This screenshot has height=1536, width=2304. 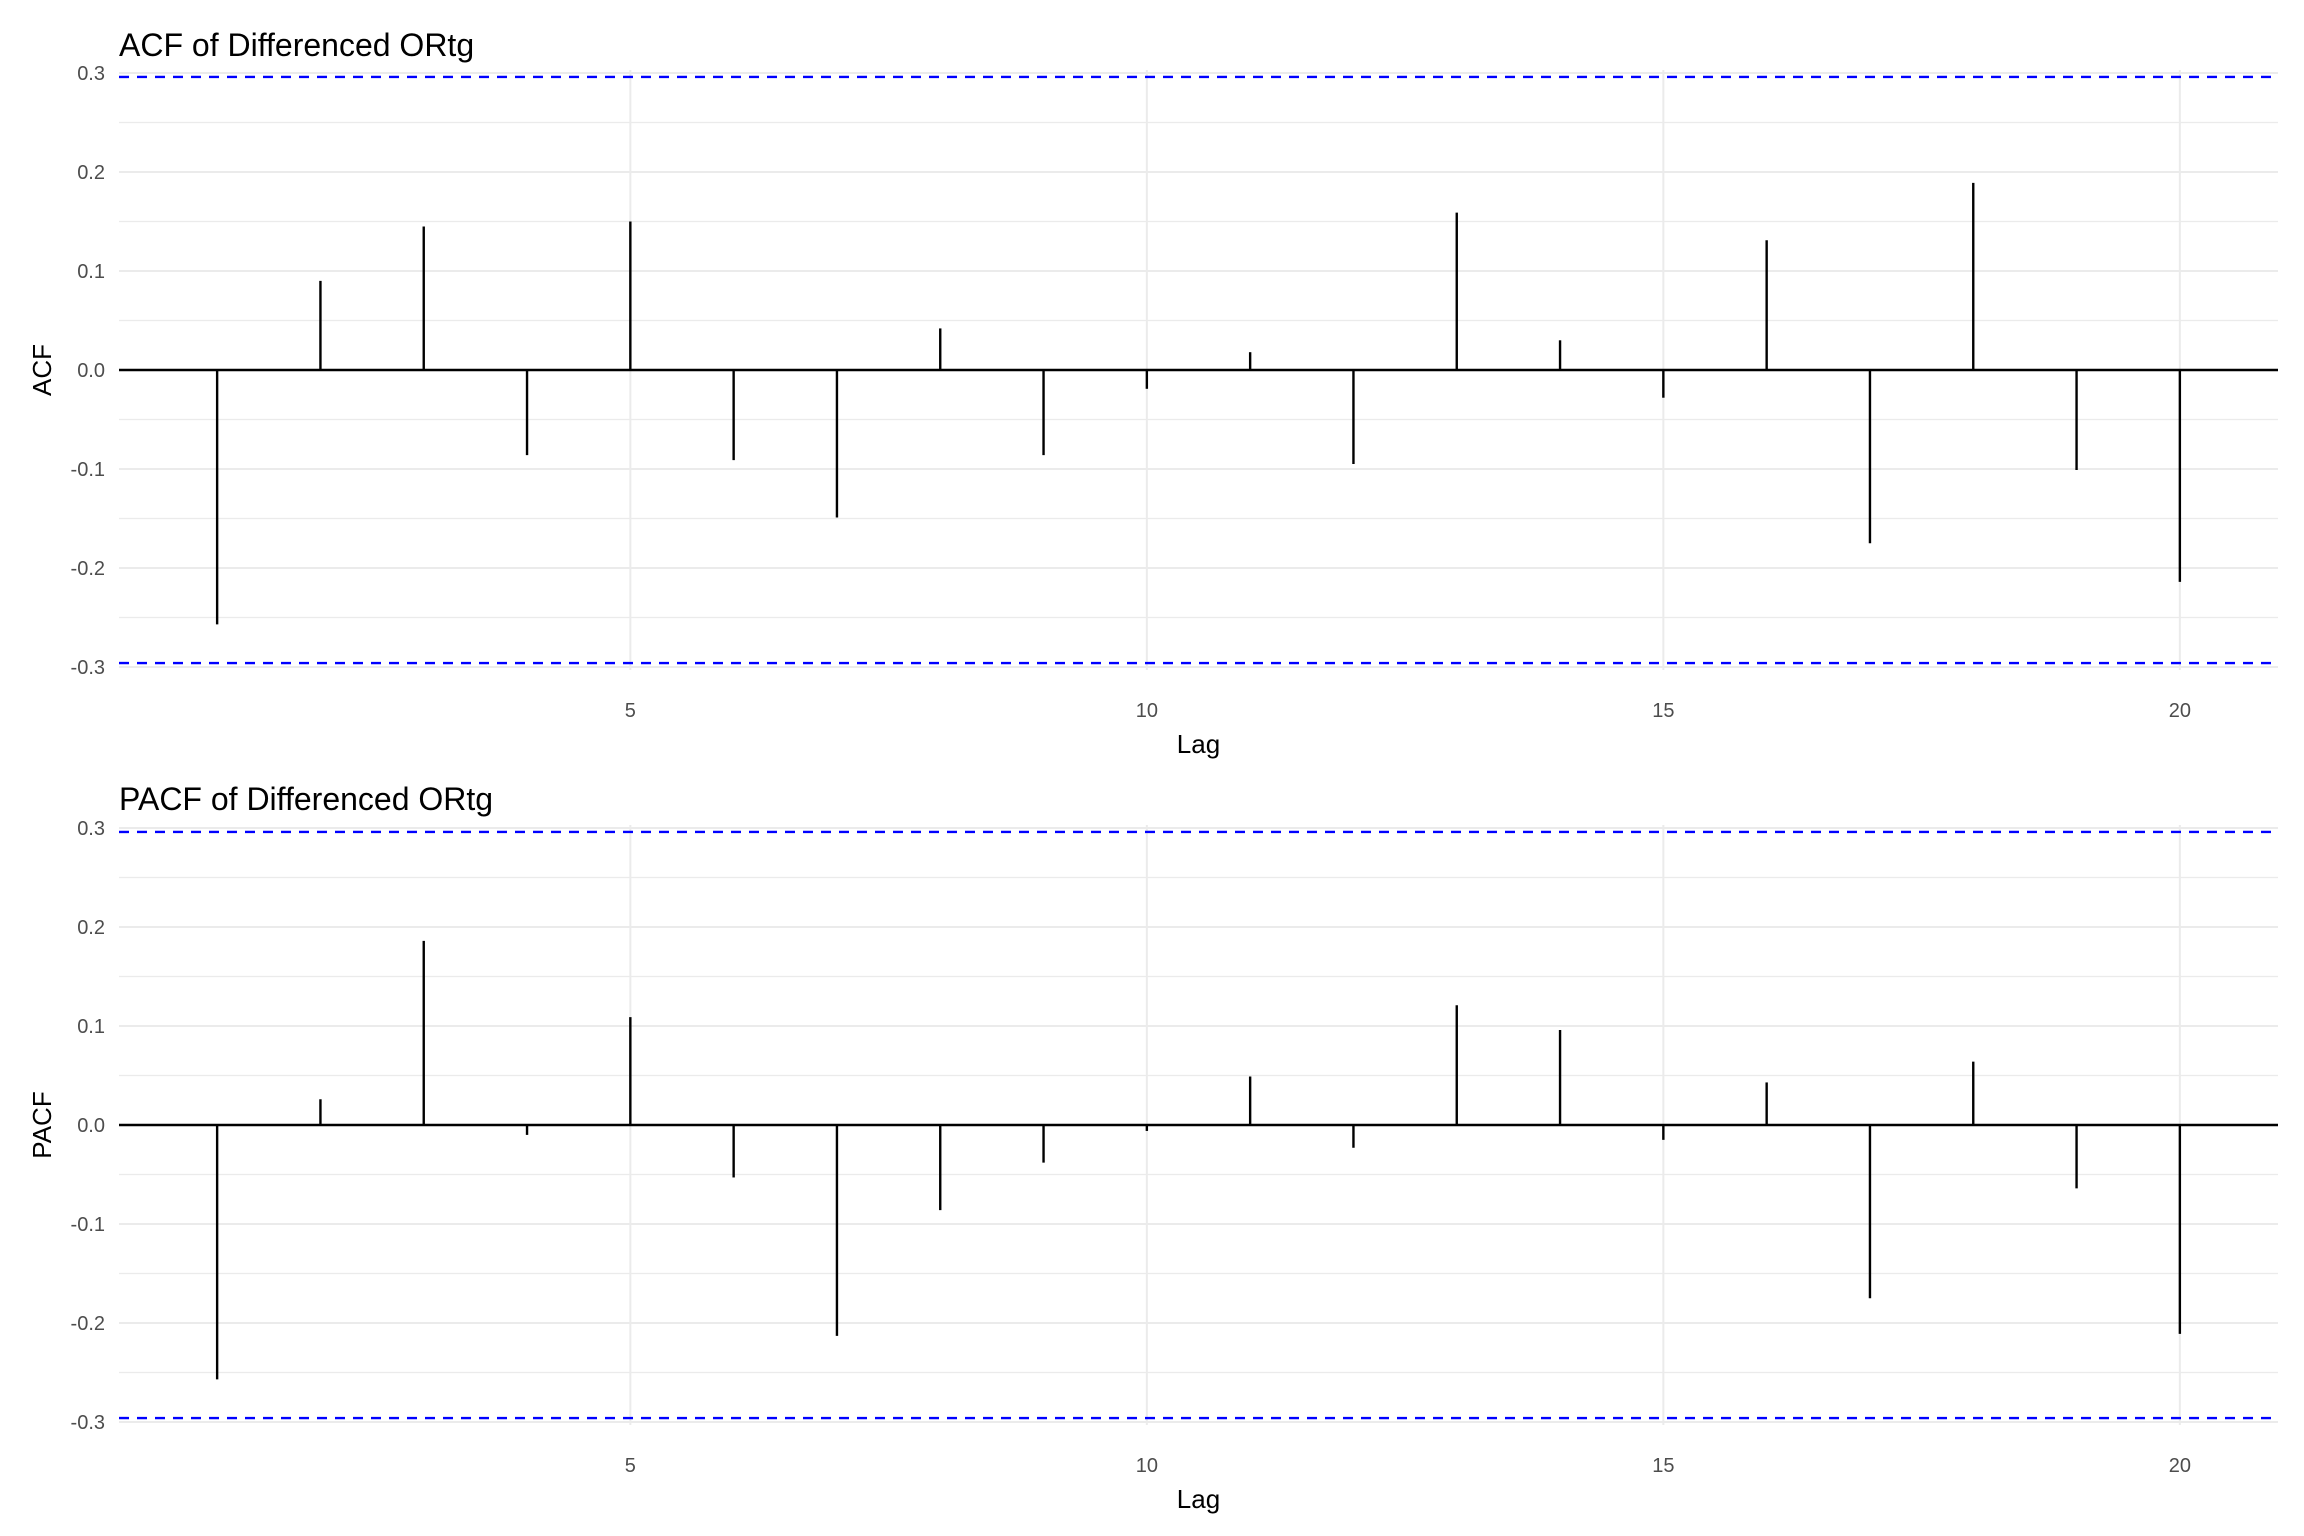 I want to click on pacf-y-tick-label: 0.0, so click(x=91, y=1126).